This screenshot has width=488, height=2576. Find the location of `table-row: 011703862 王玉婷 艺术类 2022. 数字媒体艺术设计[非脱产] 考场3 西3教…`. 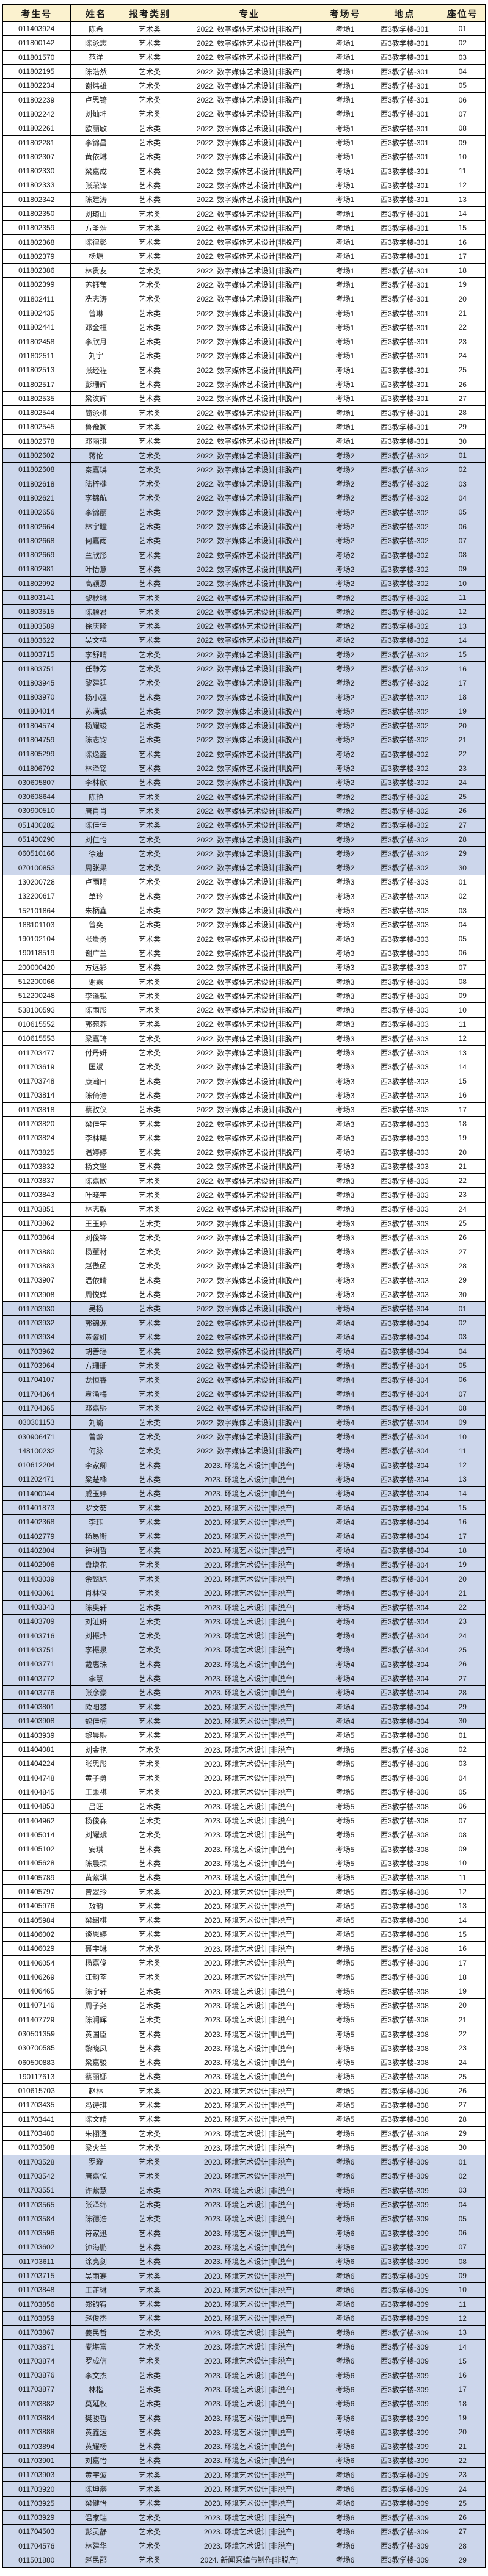

table-row: 011703862 王玉婷 艺术类 2022. 数字媒体艺术设计[非脱产] 考场3 西3教… is located at coordinates (244, 1223).